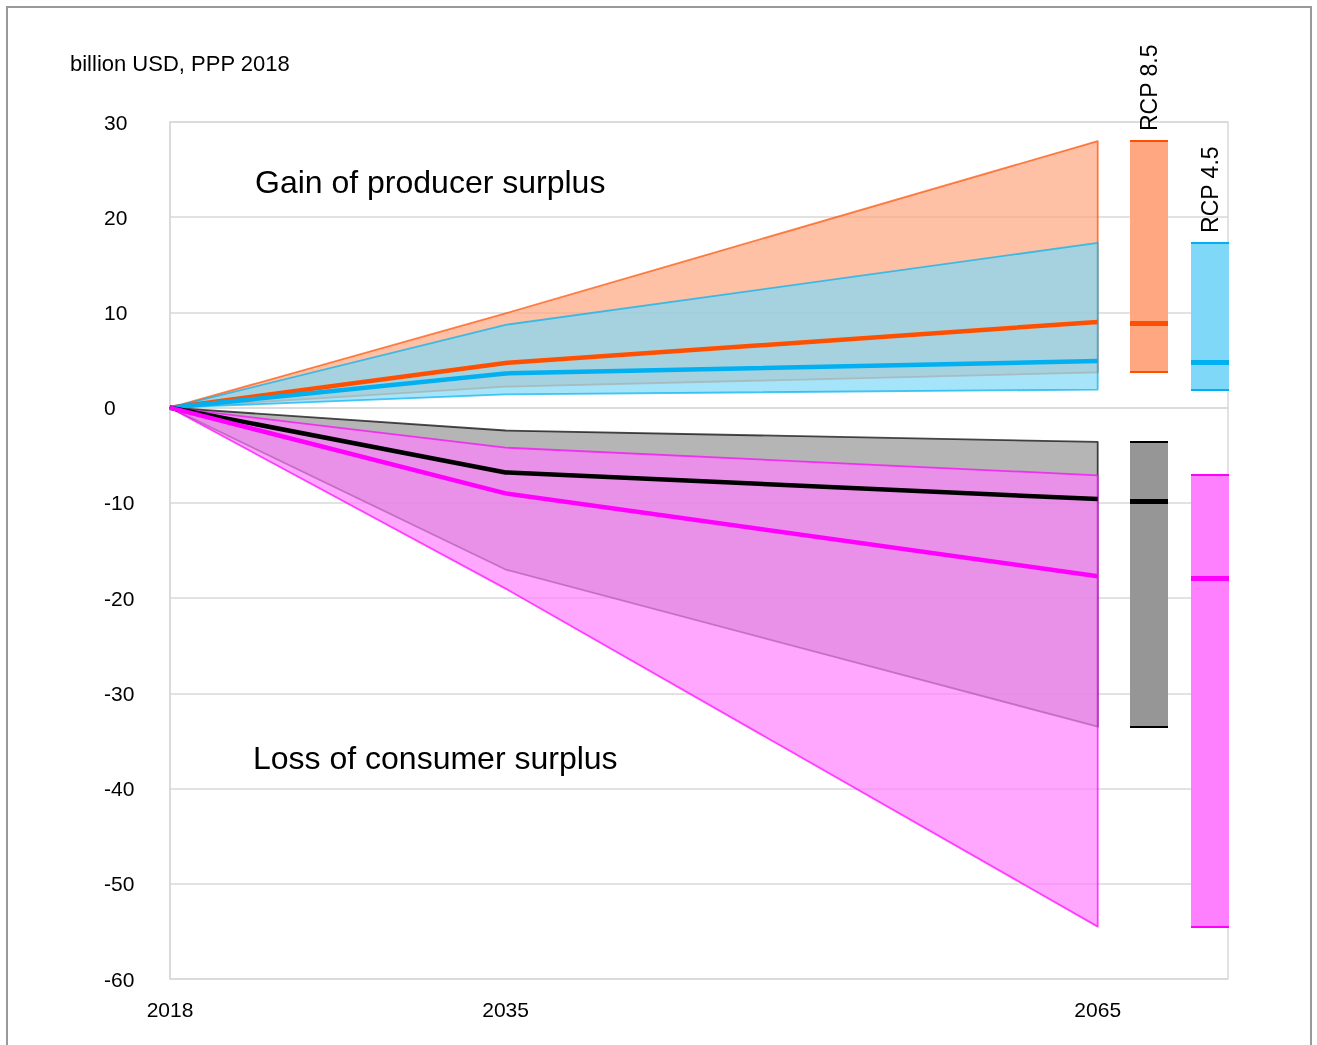 The image size is (1317, 1045). I want to click on y-tick-label: 0, so click(110, 408).